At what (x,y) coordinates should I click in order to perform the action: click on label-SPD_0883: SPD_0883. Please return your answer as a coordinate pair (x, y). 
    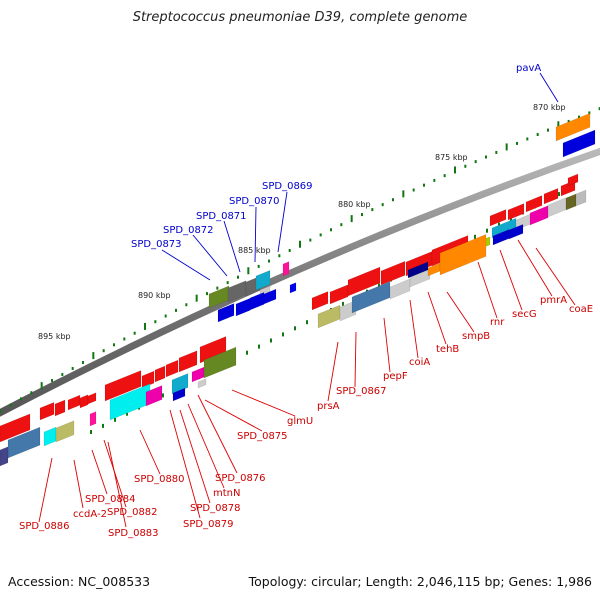
    Looking at the image, I should click on (133, 533).